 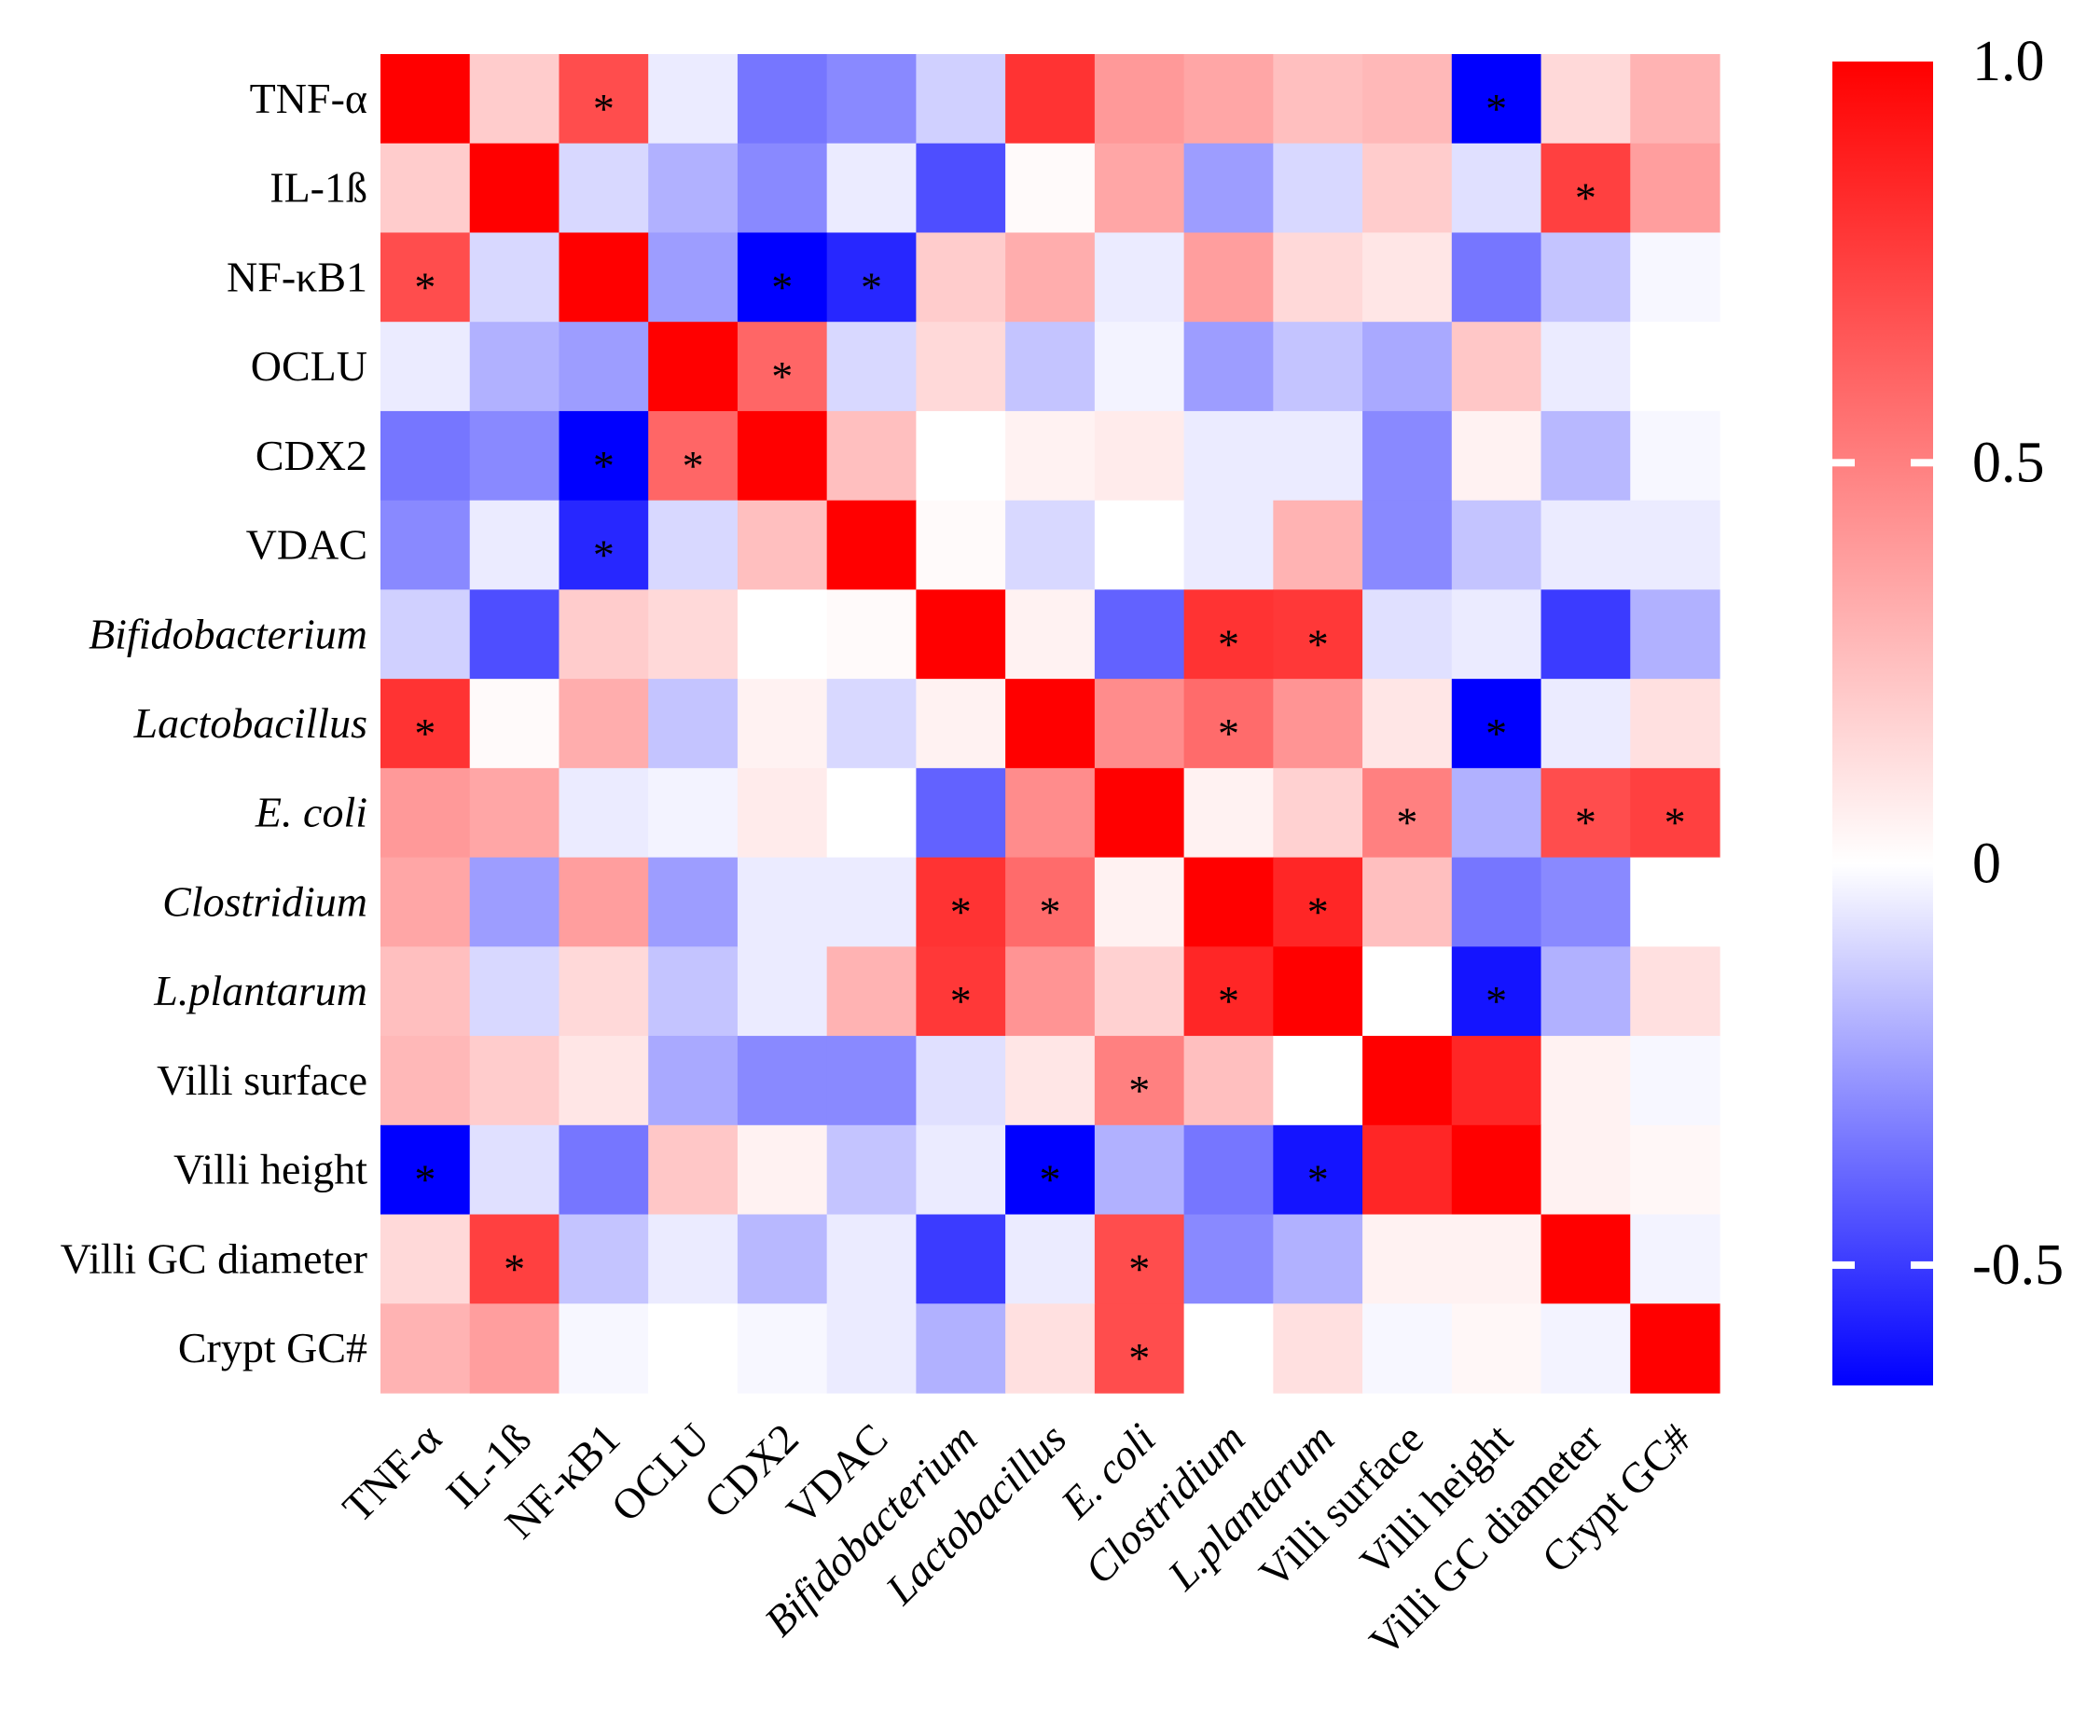 I want to click on row-label: L.plantarum, so click(x=260, y=990).